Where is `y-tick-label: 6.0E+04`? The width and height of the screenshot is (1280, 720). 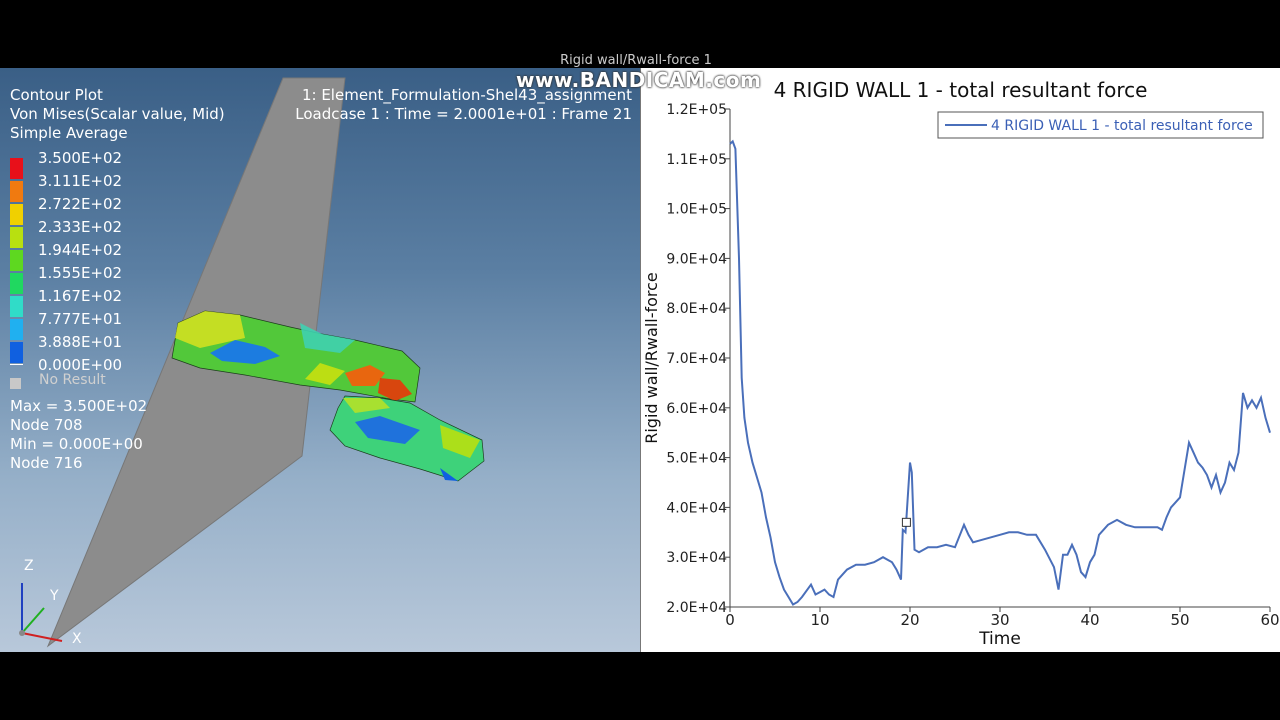 y-tick-label: 6.0E+04 is located at coordinates (696, 409).